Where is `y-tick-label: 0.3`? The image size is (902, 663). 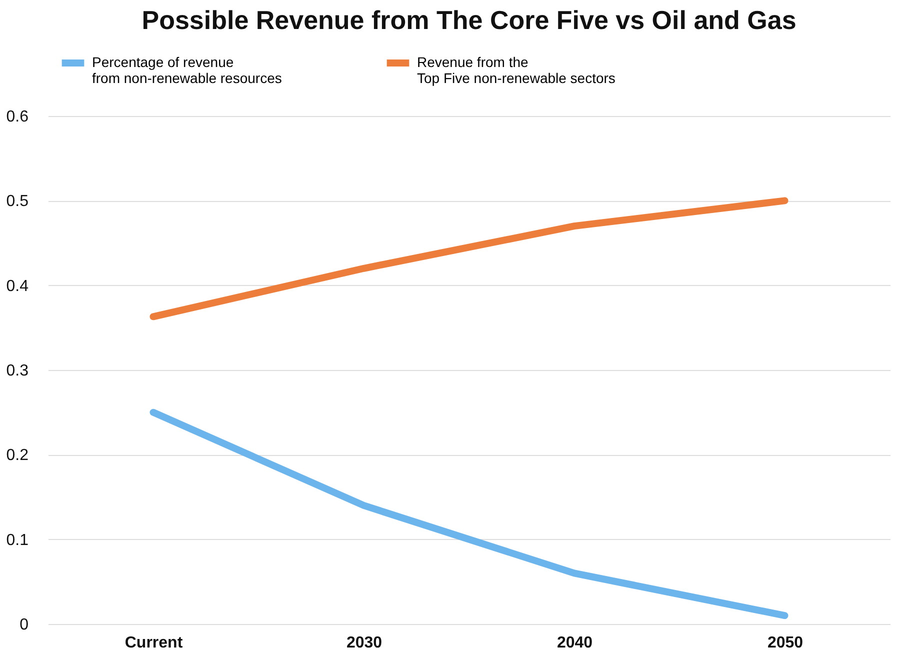 y-tick-label: 0.3 is located at coordinates (17, 371).